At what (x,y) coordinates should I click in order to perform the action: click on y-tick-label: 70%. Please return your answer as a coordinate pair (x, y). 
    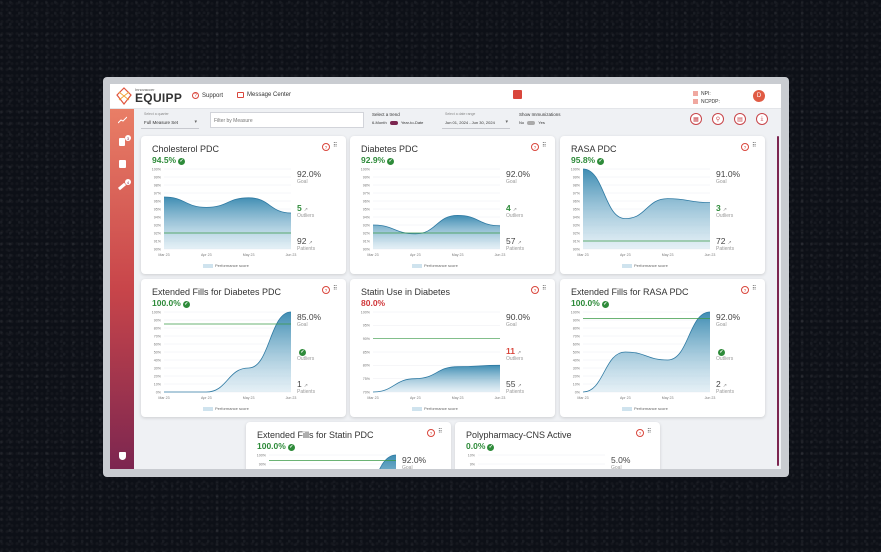
    Looking at the image, I should click on (577, 336).